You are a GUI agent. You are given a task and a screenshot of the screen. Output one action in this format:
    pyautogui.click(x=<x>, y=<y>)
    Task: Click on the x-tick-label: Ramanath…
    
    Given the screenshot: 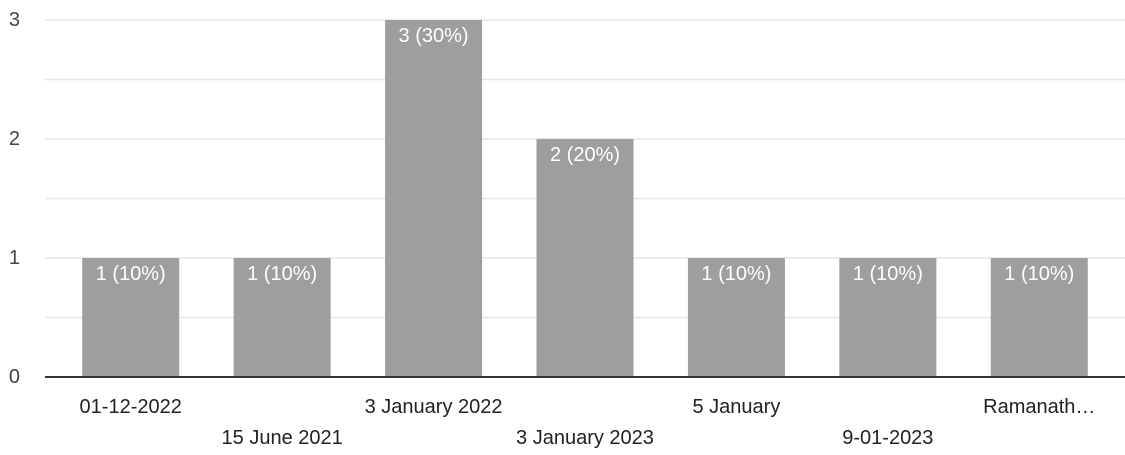 What is the action you would take?
    pyautogui.click(x=1039, y=407)
    